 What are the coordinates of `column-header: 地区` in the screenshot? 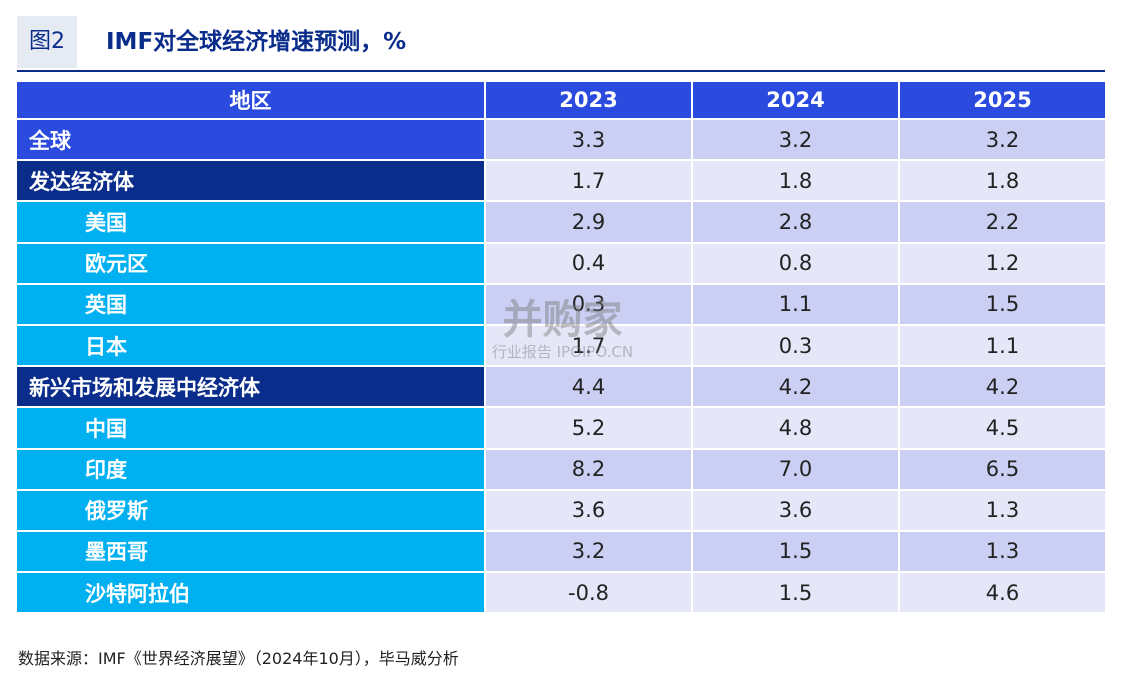 It's located at (250, 100).